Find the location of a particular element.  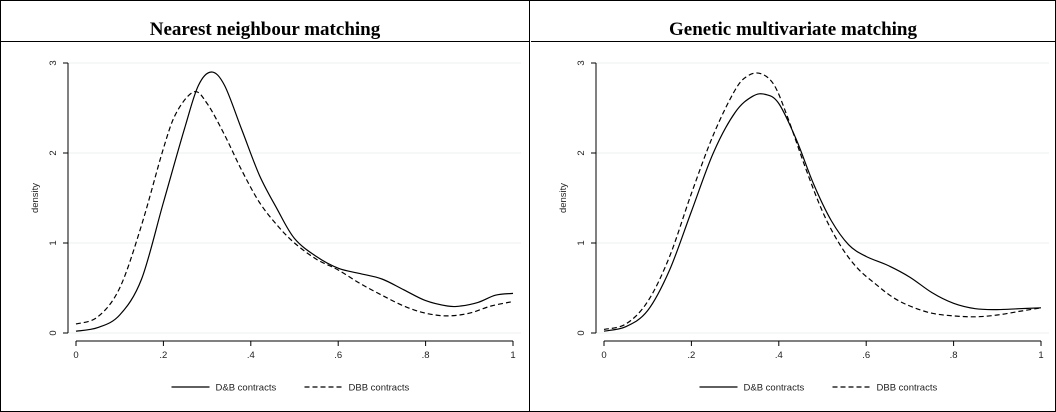

chart-title: Nearest neighbour matching is located at coordinates (265, 29).